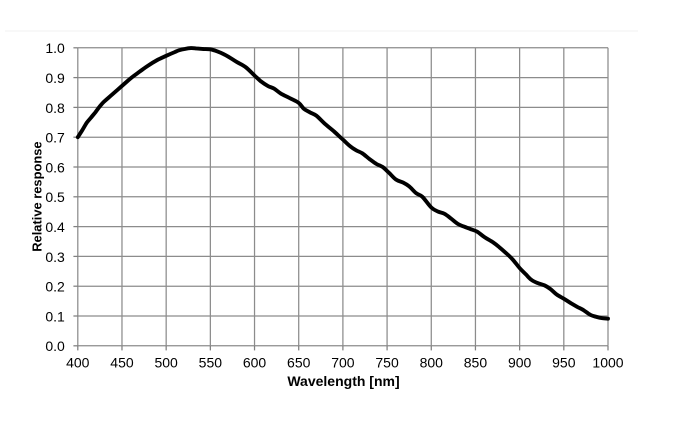 This screenshot has height=428, width=690. Describe the element at coordinates (520, 363) in the screenshot. I see `svg-text: 900` at that location.